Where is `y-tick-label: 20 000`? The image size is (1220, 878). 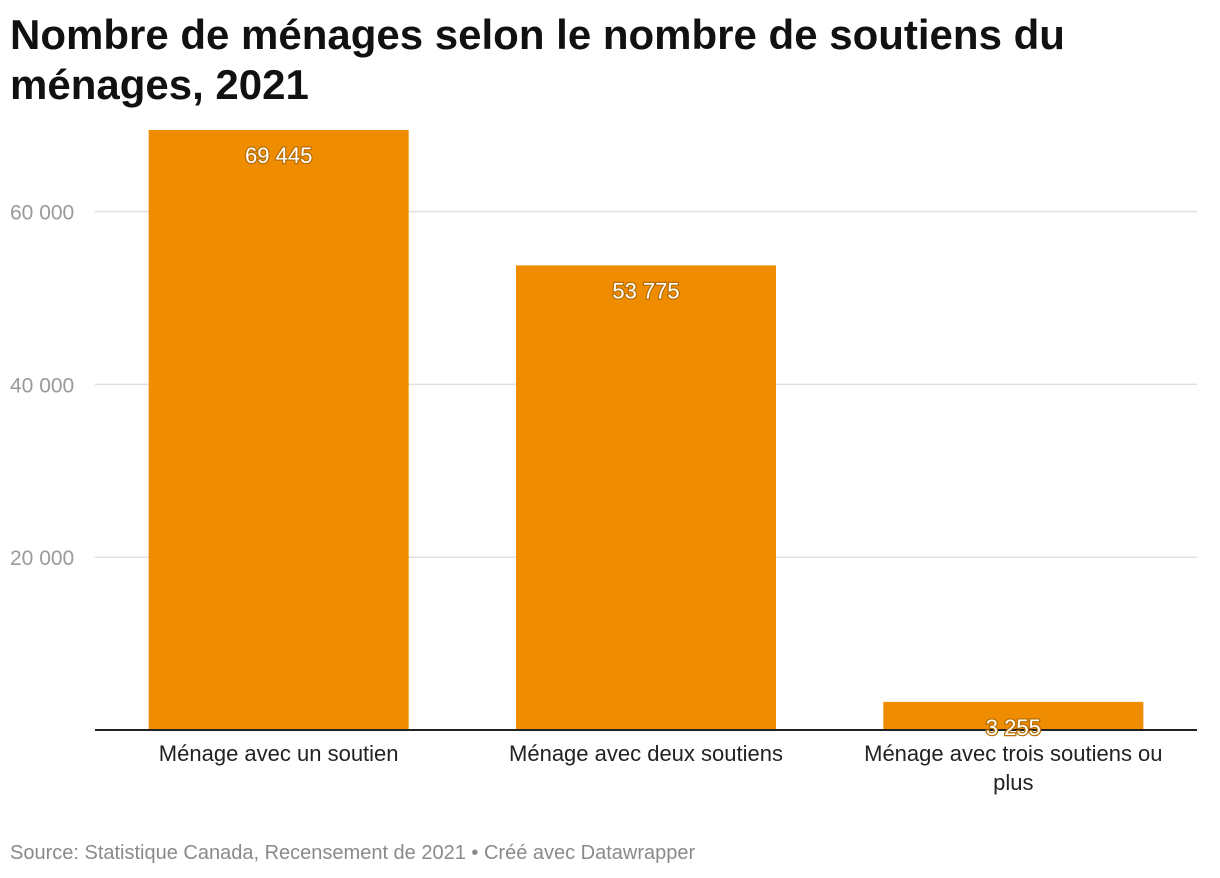 y-tick-label: 20 000 is located at coordinates (42, 558).